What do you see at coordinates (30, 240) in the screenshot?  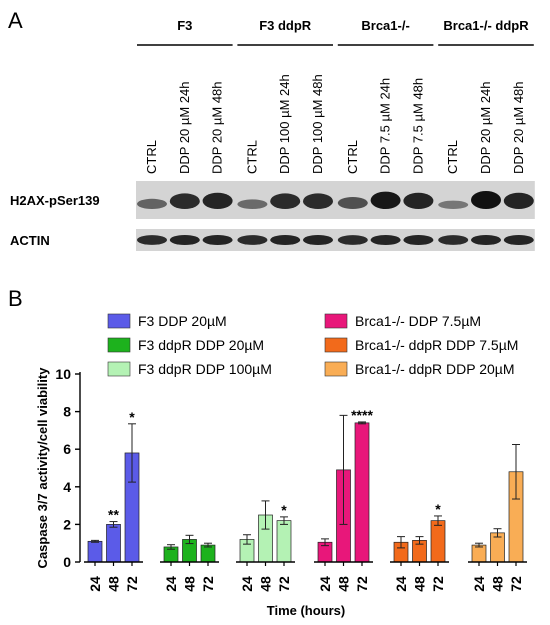 I see `blot-label: ACTIN` at bounding box center [30, 240].